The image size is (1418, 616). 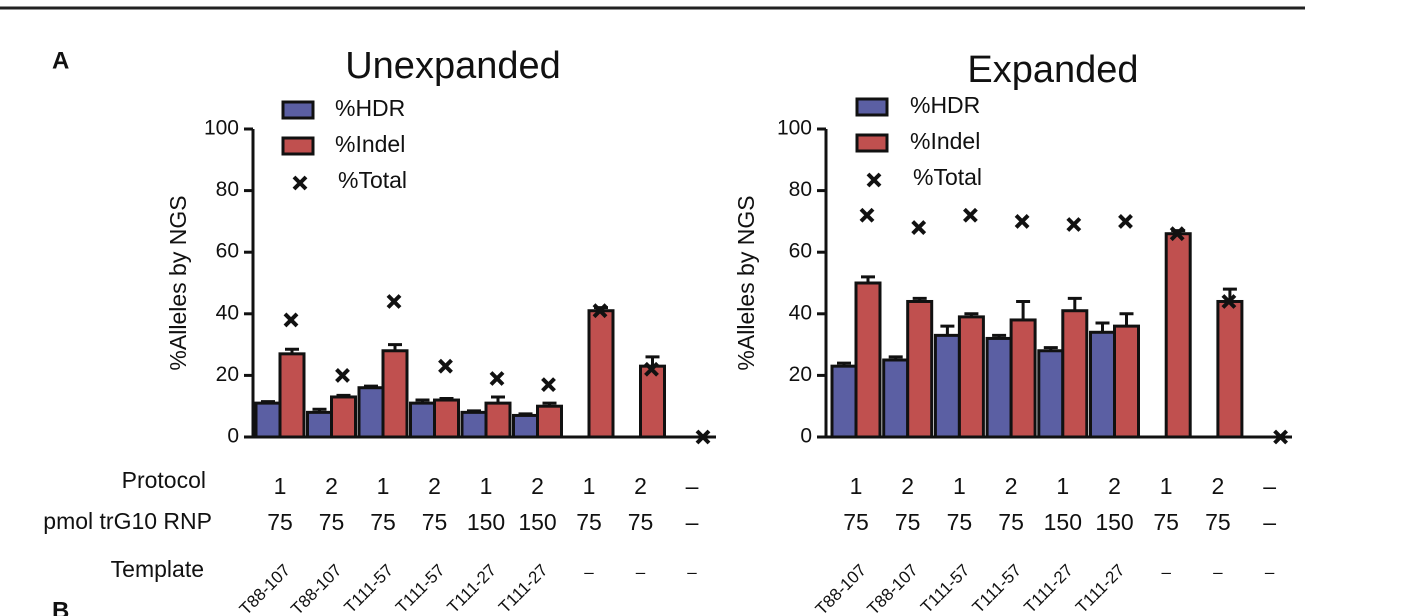 I want to click on chart-title: Expanded, so click(x=1052, y=70).